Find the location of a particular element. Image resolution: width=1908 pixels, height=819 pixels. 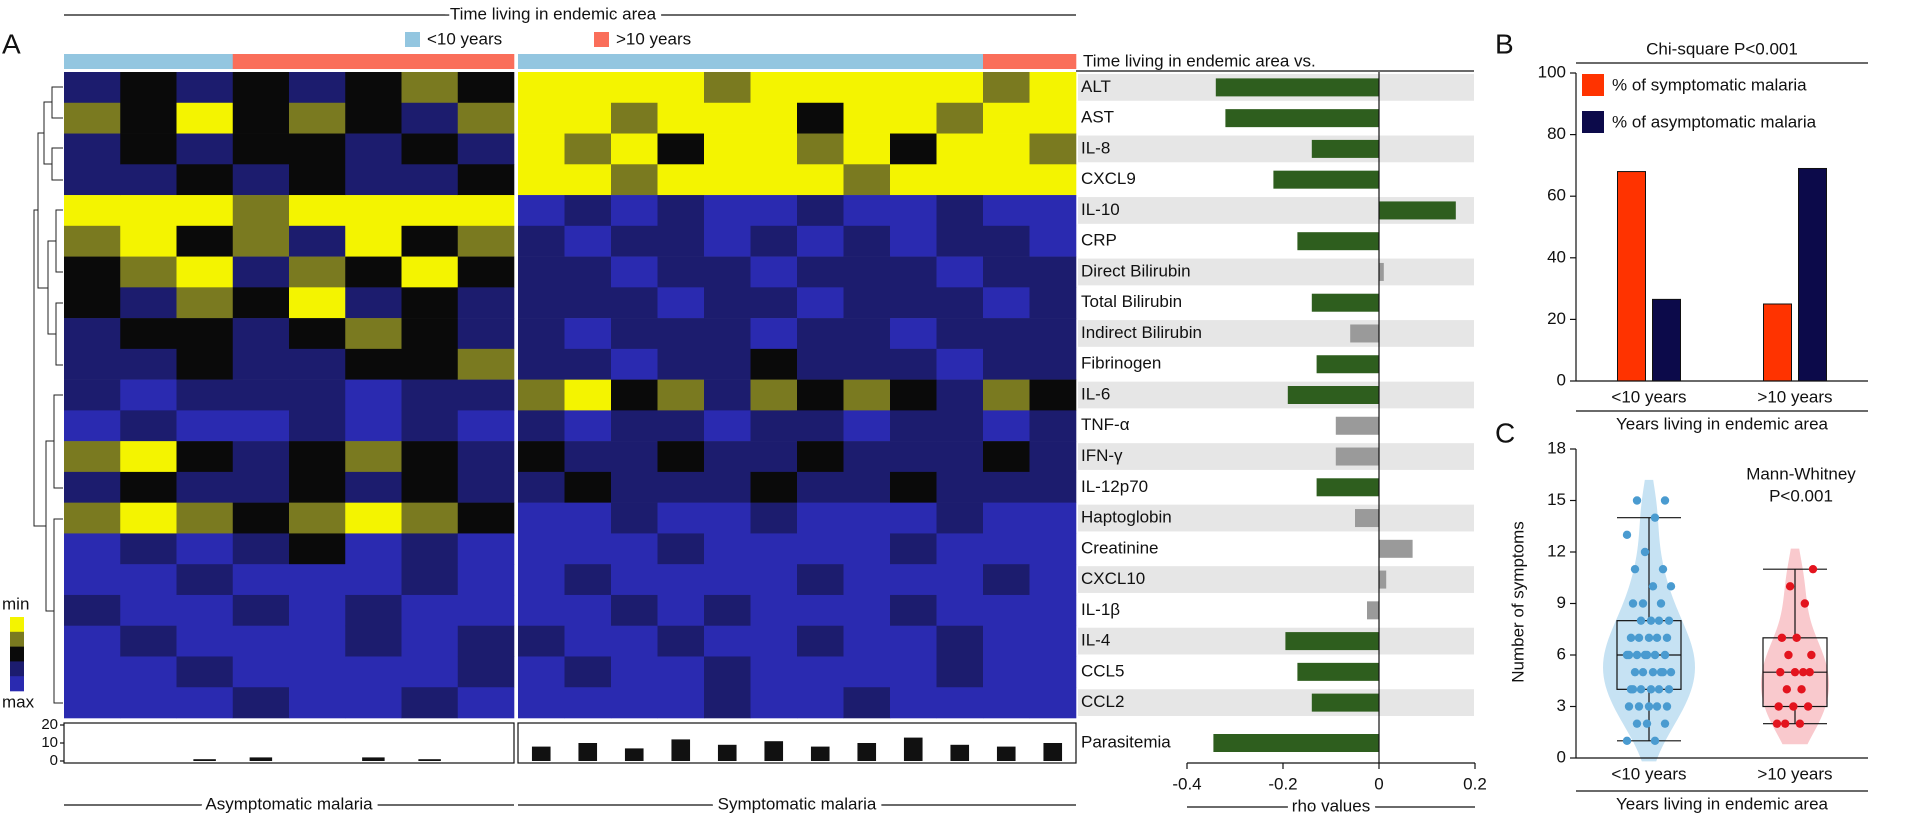

chart-title: Chi-square P<0.001 is located at coordinates (1722, 48).